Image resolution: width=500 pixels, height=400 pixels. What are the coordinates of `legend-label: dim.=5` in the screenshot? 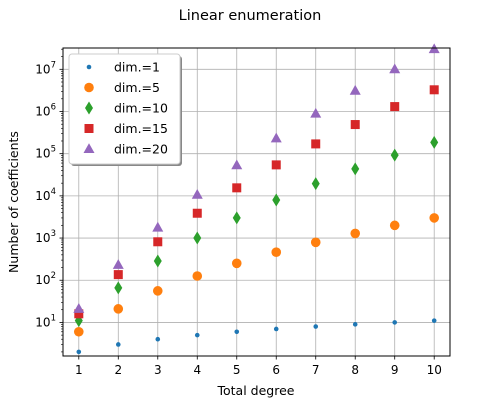 It's located at (137, 87).